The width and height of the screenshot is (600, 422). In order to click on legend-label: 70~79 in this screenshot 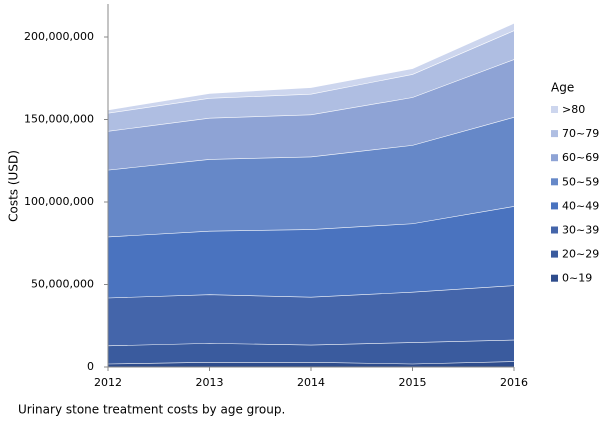, I will do `click(580, 133)`.